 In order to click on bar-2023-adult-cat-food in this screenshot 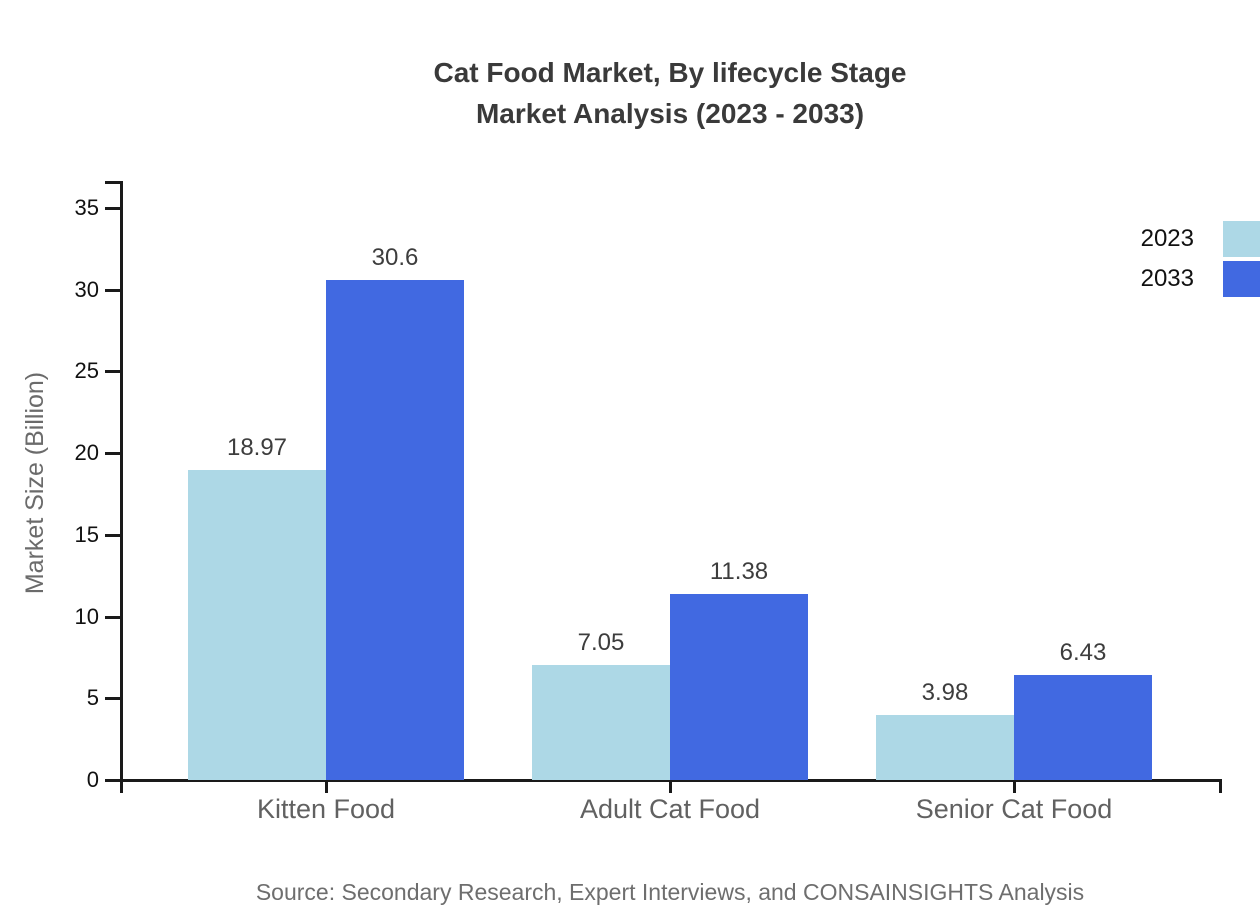, I will do `click(601, 722)`.